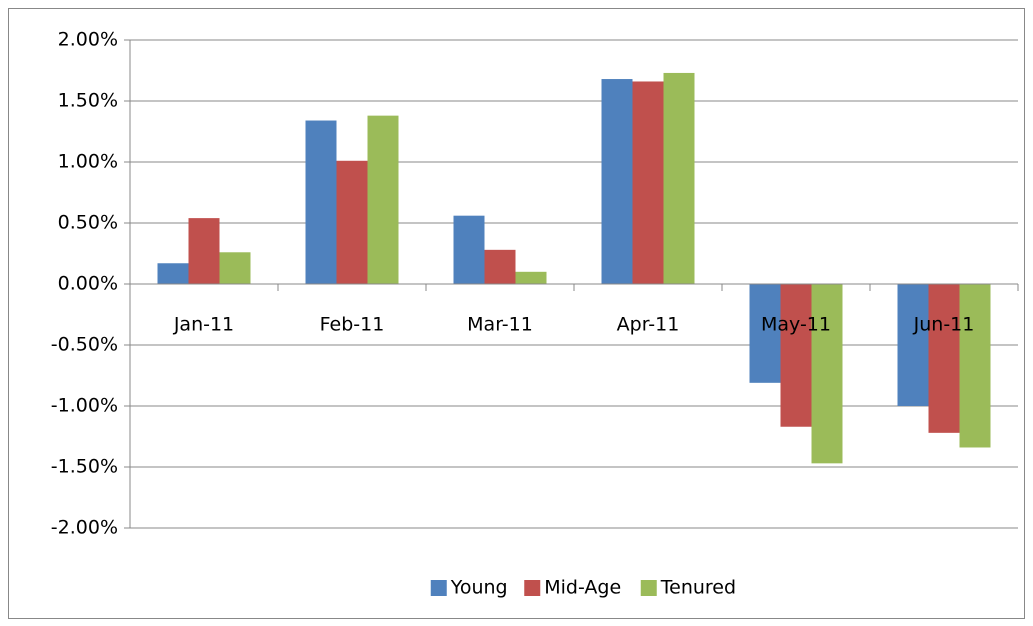 The width and height of the screenshot is (1033, 626). I want to click on y-tick-label: -1.00%, so click(84, 406).